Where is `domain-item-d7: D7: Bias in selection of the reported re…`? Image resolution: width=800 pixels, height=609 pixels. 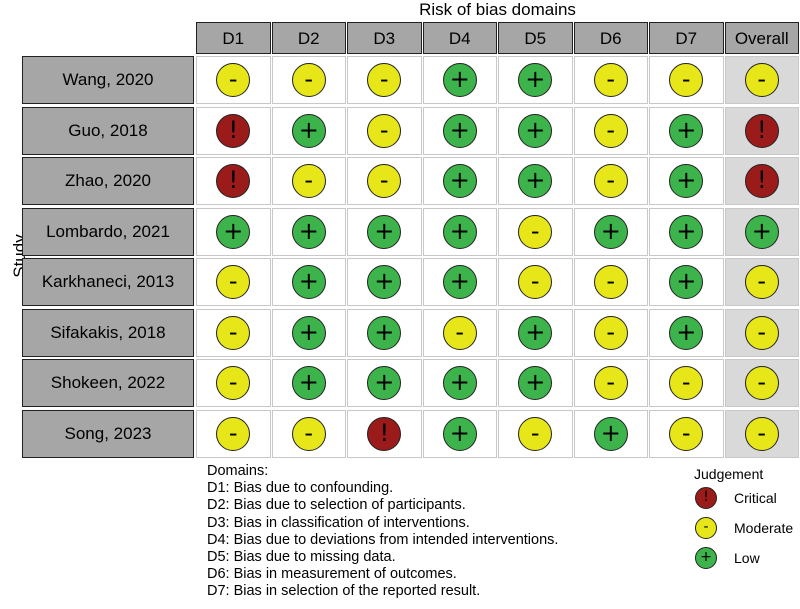 domain-item-d7: D7: Bias in selection of the reported re… is located at coordinates (344, 591).